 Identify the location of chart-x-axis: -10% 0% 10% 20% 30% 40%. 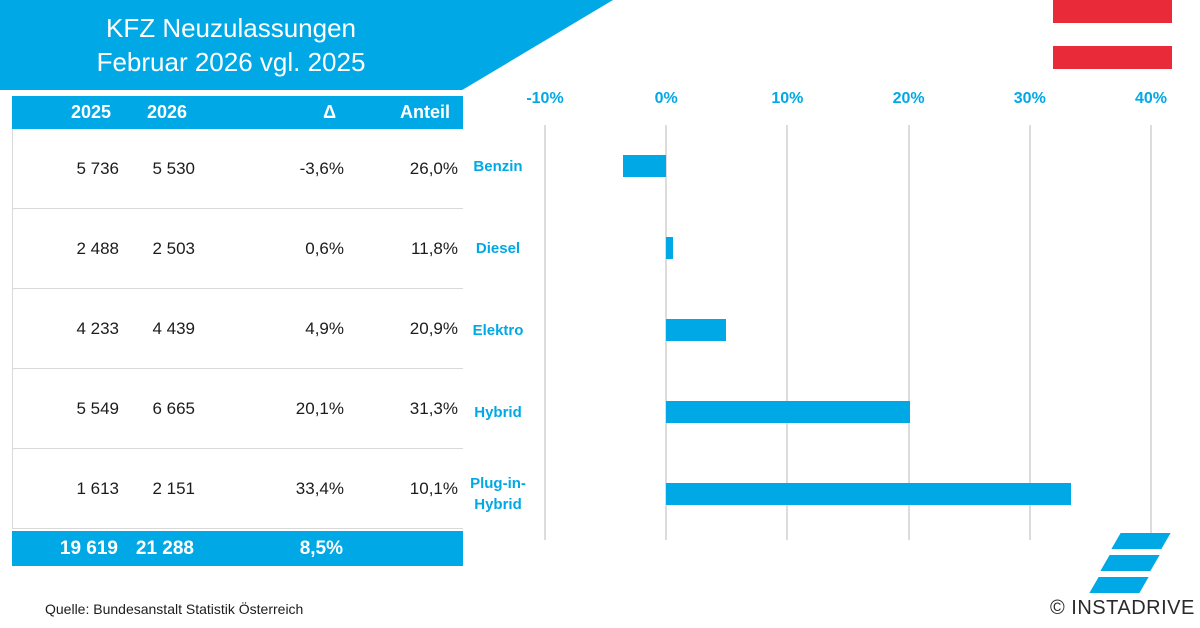
(846, 100).